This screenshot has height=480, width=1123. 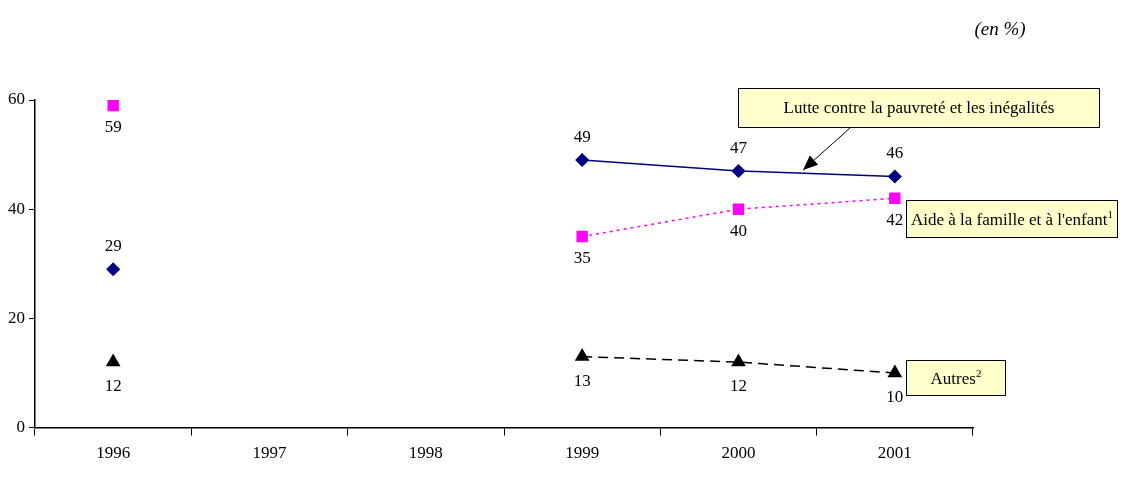 What do you see at coordinates (582, 453) in the screenshot?
I see `x-tick-label: 1999` at bounding box center [582, 453].